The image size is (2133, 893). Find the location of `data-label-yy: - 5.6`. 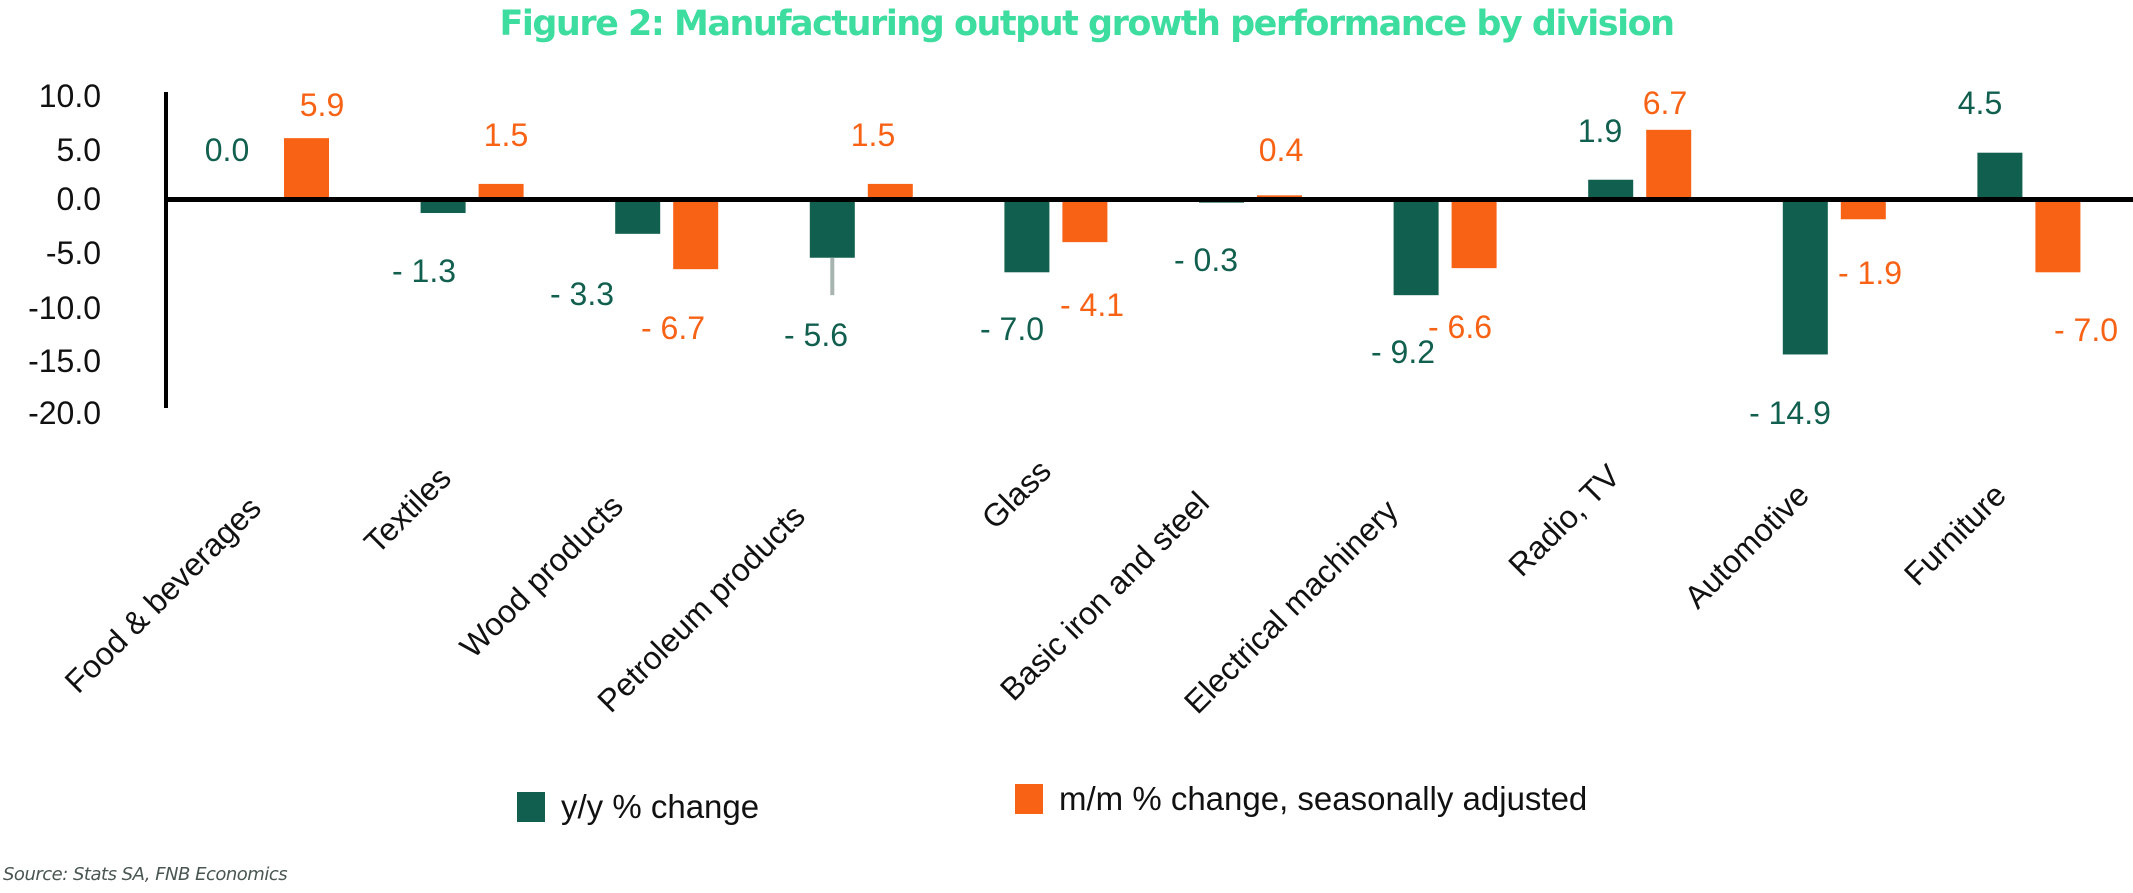

data-label-yy: - 5.6 is located at coordinates (816, 335).